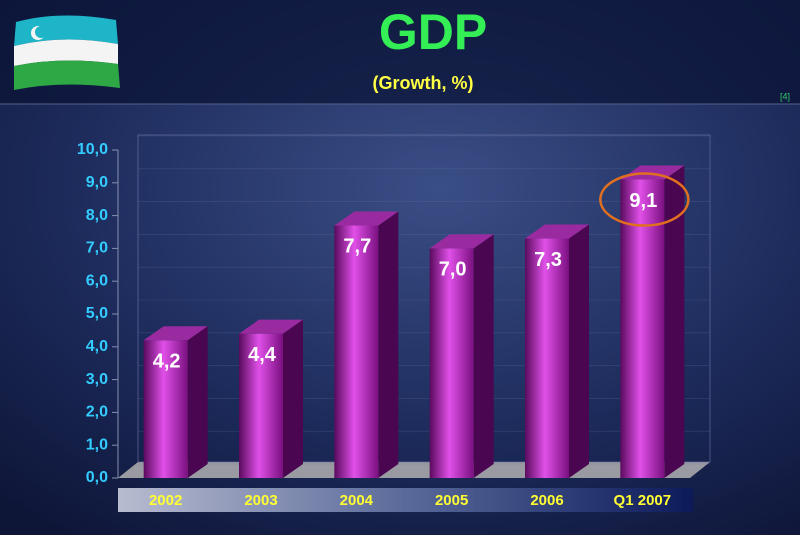 This screenshot has width=800, height=535. I want to click on value-label: 7,0, so click(453, 270).